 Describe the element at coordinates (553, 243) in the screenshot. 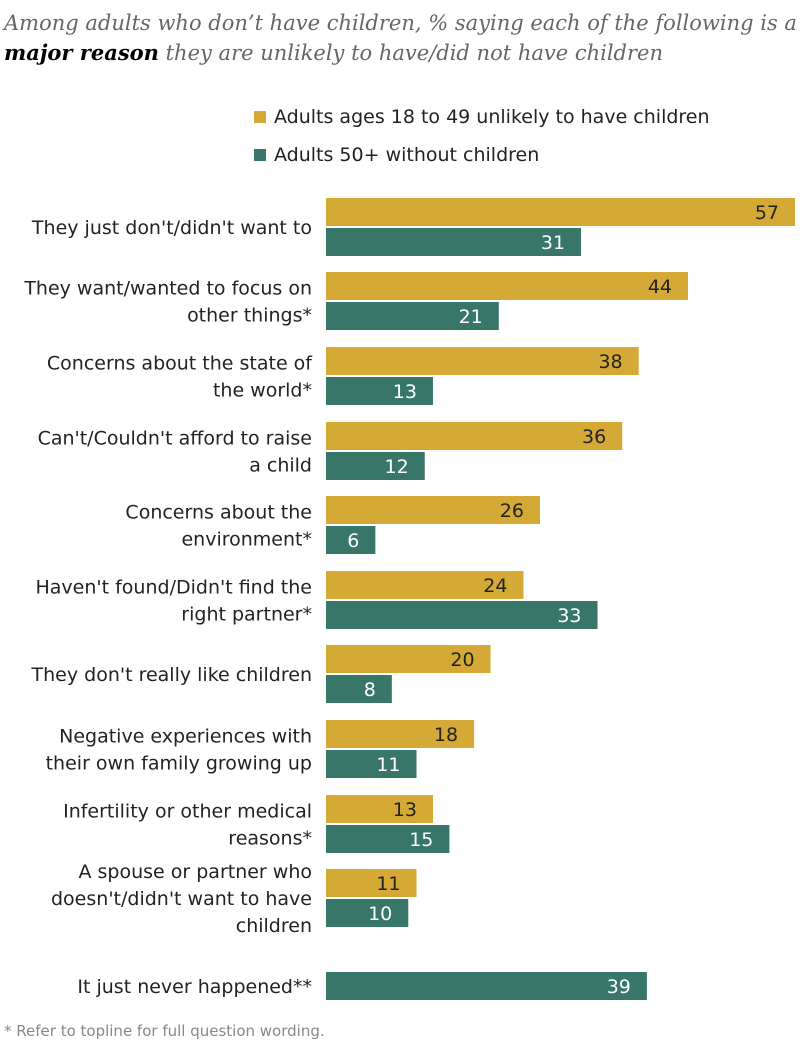

I see `value-label-s2-0: 31` at that location.